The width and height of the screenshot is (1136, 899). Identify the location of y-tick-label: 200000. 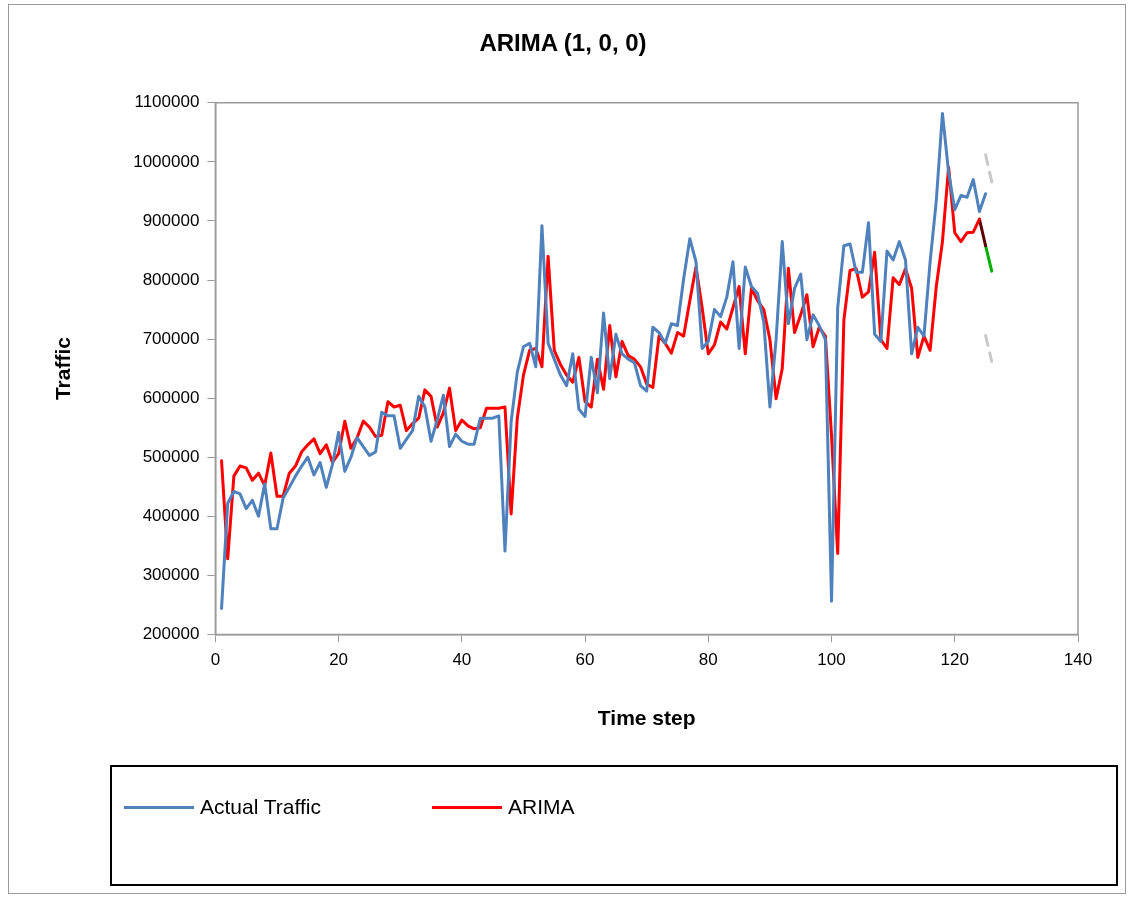
(171, 634).